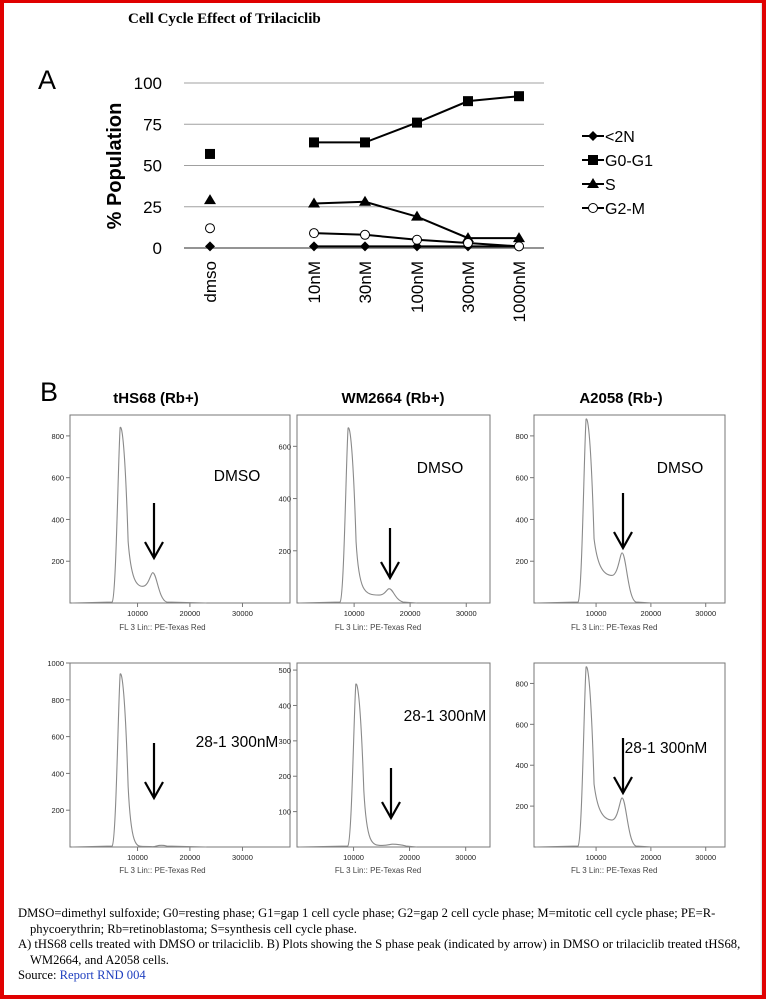 The width and height of the screenshot is (766, 999). What do you see at coordinates (620, 398) in the screenshot?
I see `column-header-a2058: A2058 (Rb-)` at bounding box center [620, 398].